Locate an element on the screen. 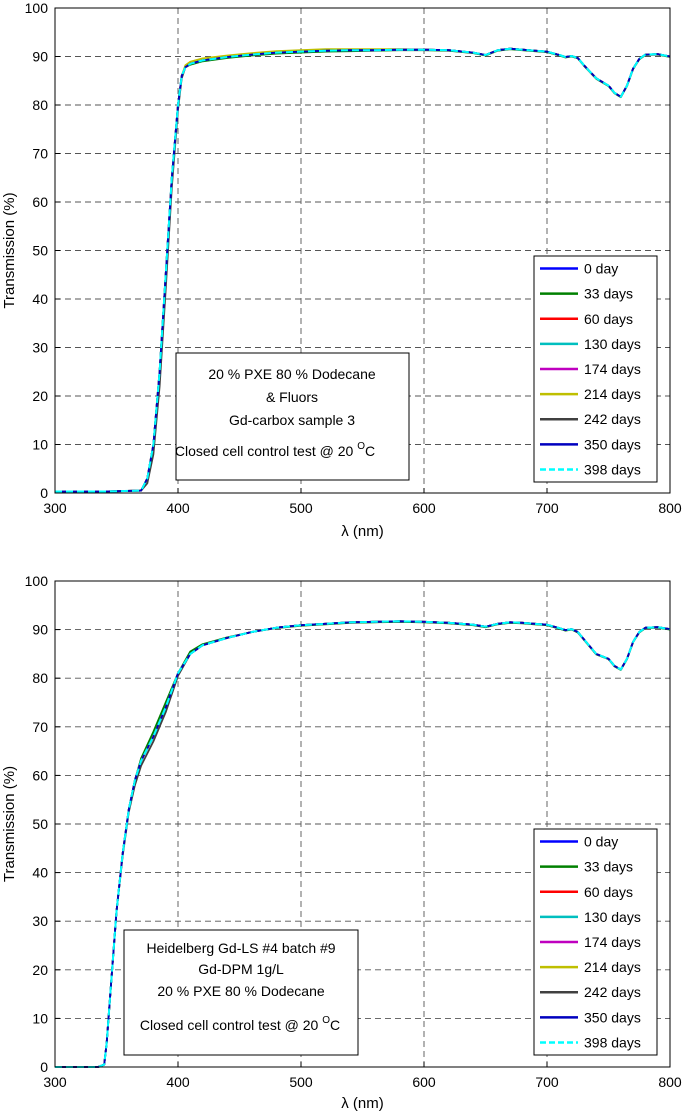 This screenshot has height=1115, width=685. annotation-line: Gd-DPM 1g/L is located at coordinates (241, 969).